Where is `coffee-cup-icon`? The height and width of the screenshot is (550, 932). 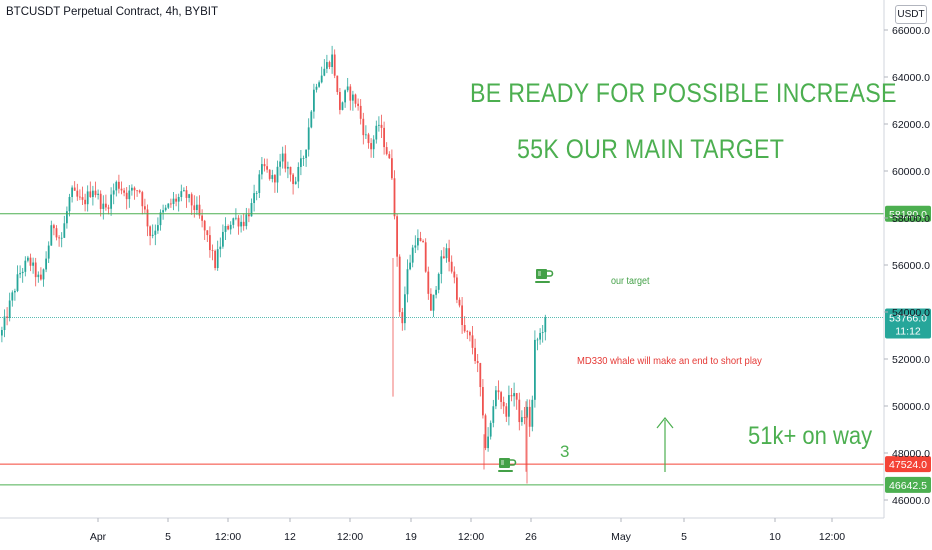
coffee-cup-icon is located at coordinates (507, 465).